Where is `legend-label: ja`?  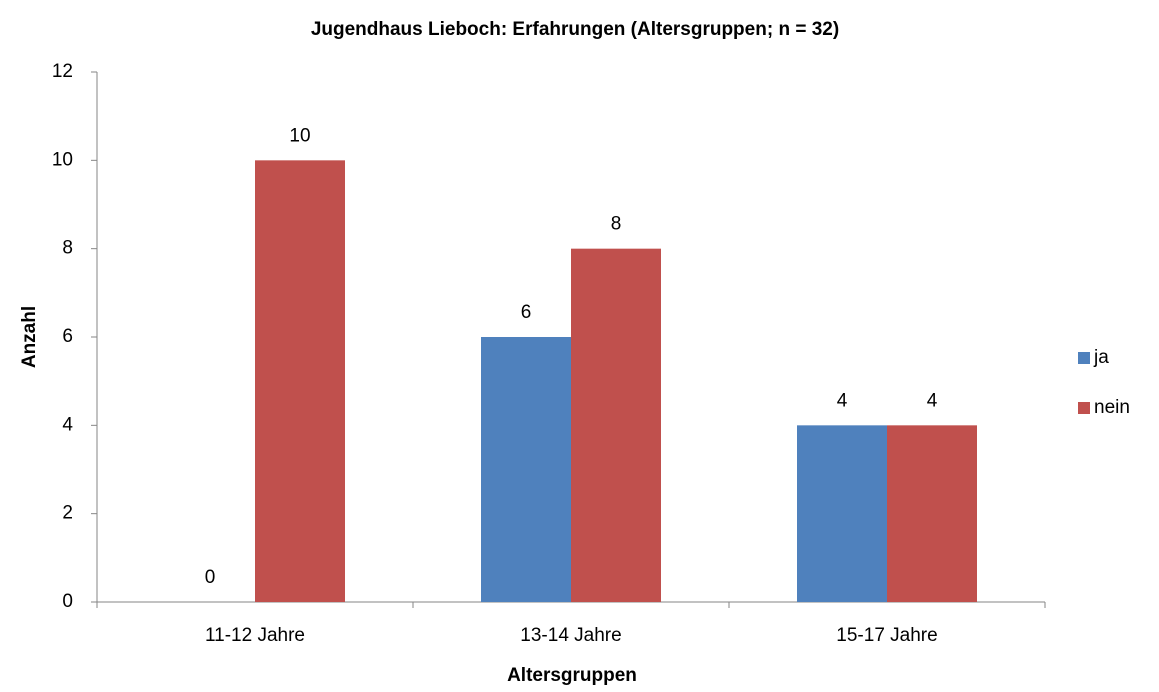
legend-label: ja is located at coordinates (1101, 357).